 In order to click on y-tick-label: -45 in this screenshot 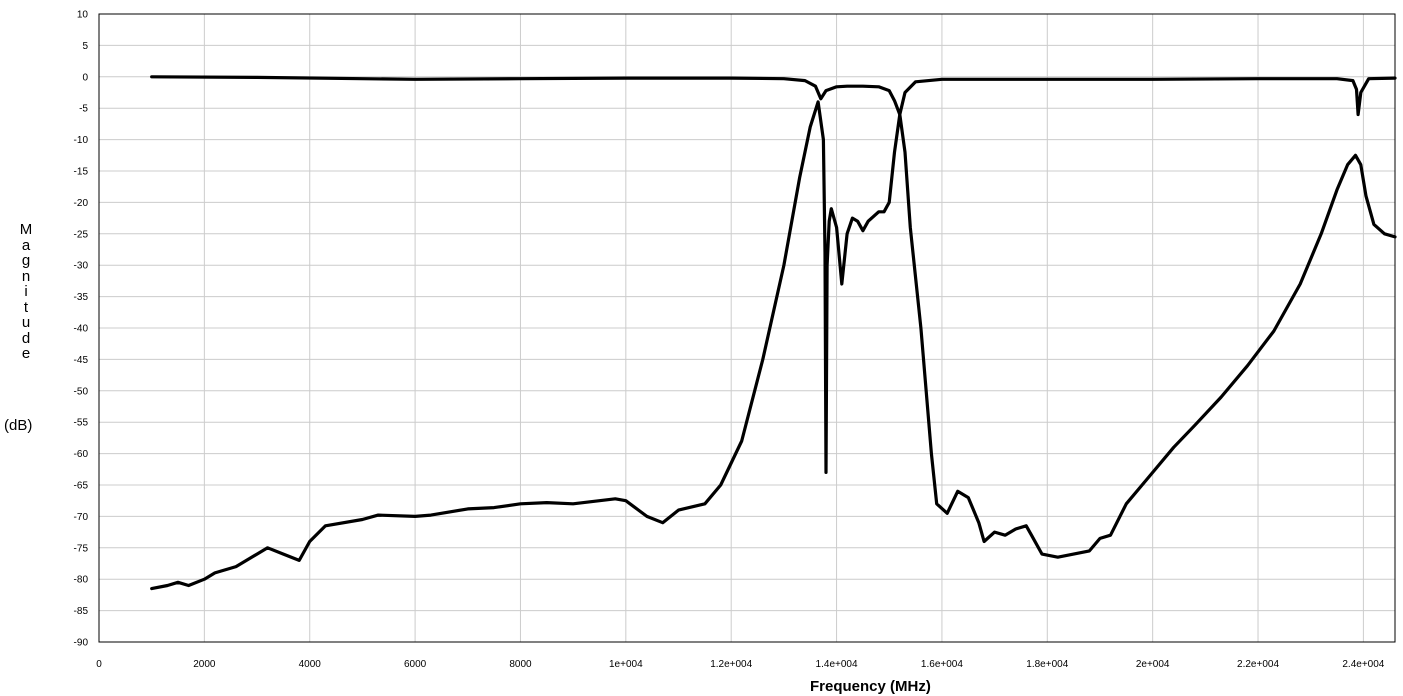, I will do `click(81, 360)`.